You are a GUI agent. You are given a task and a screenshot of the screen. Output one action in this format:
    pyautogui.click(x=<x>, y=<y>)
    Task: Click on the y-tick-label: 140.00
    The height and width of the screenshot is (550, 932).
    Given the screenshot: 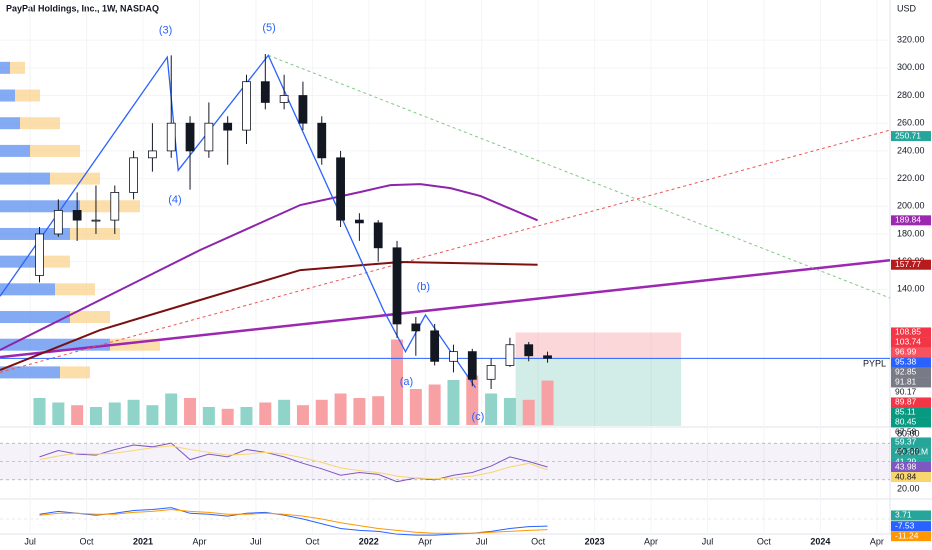 What is the action you would take?
    pyautogui.click(x=911, y=289)
    